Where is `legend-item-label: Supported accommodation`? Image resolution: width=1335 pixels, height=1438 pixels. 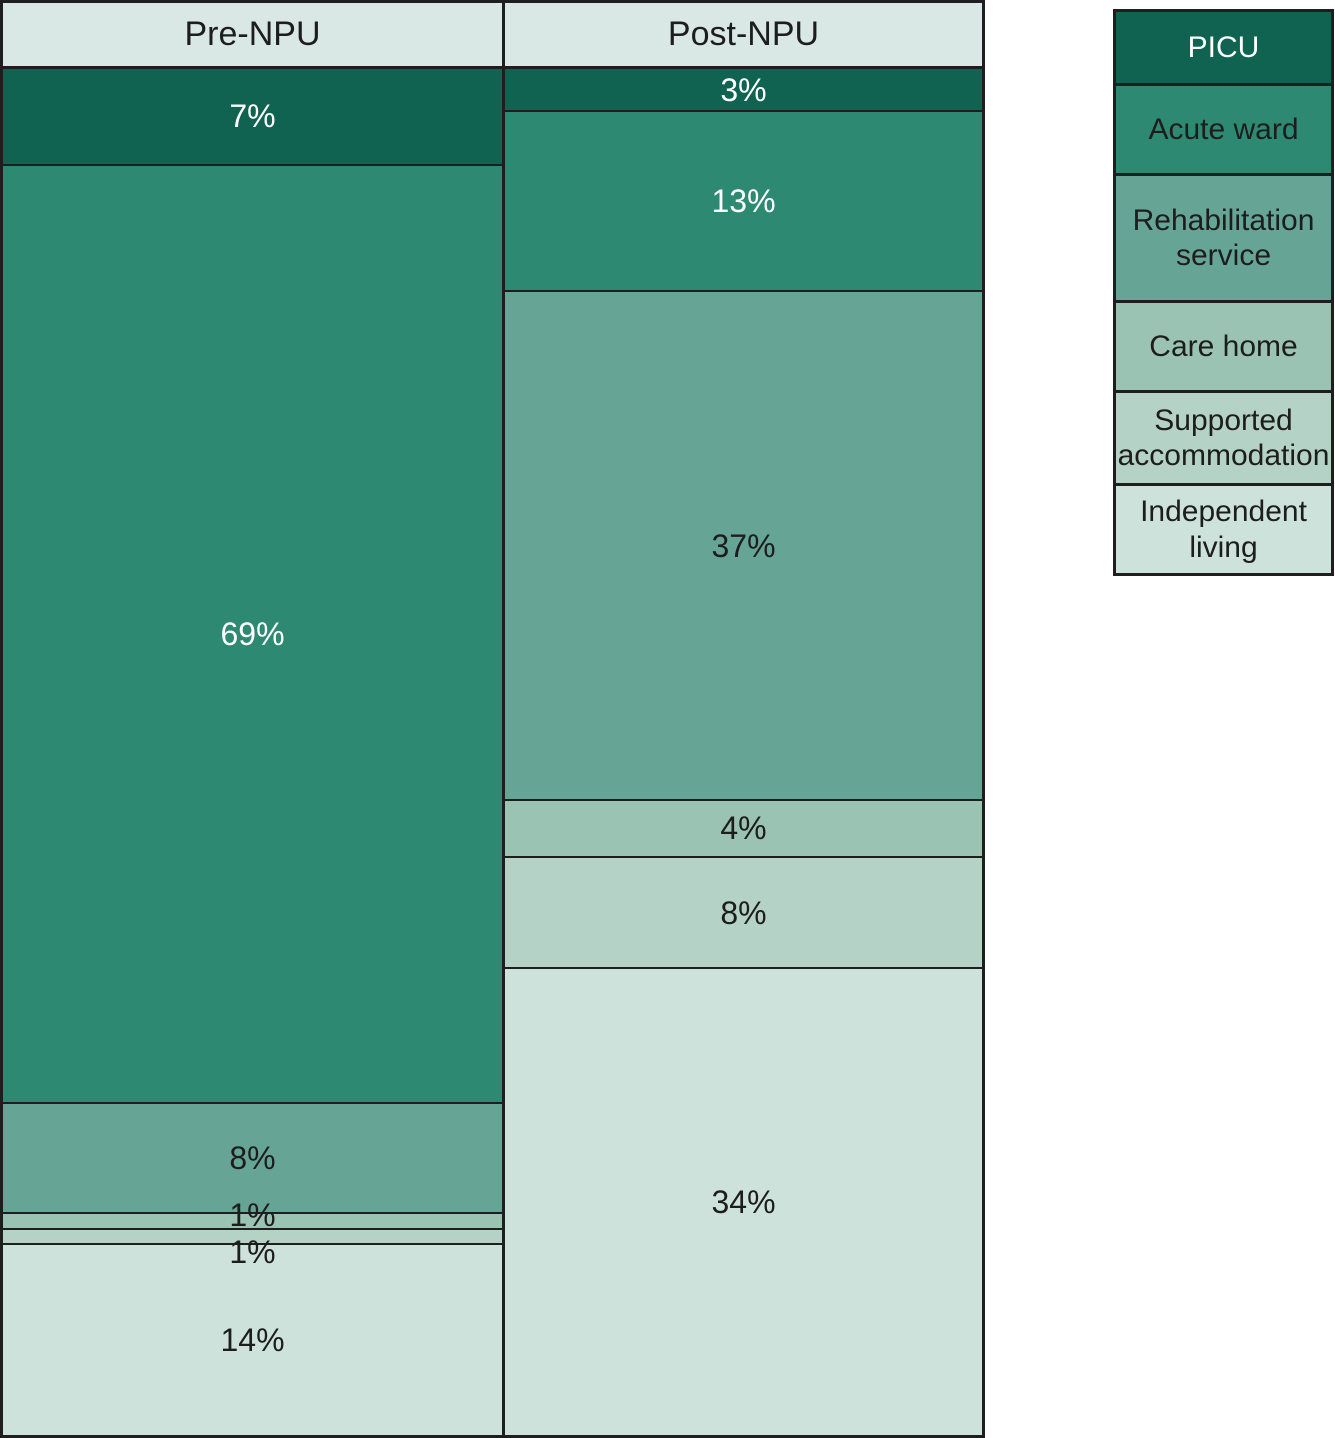 legend-item-label: Supported accommodation is located at coordinates (1223, 437).